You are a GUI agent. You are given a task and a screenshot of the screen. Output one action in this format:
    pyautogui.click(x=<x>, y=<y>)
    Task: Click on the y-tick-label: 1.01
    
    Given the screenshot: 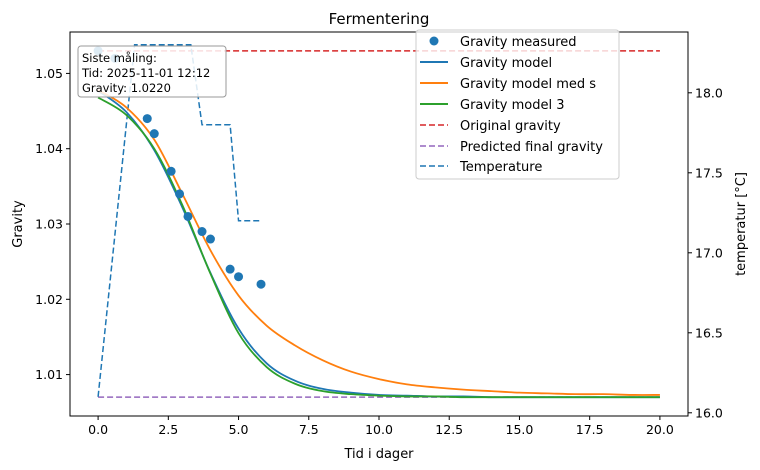 What is the action you would take?
    pyautogui.click(x=49, y=374)
    